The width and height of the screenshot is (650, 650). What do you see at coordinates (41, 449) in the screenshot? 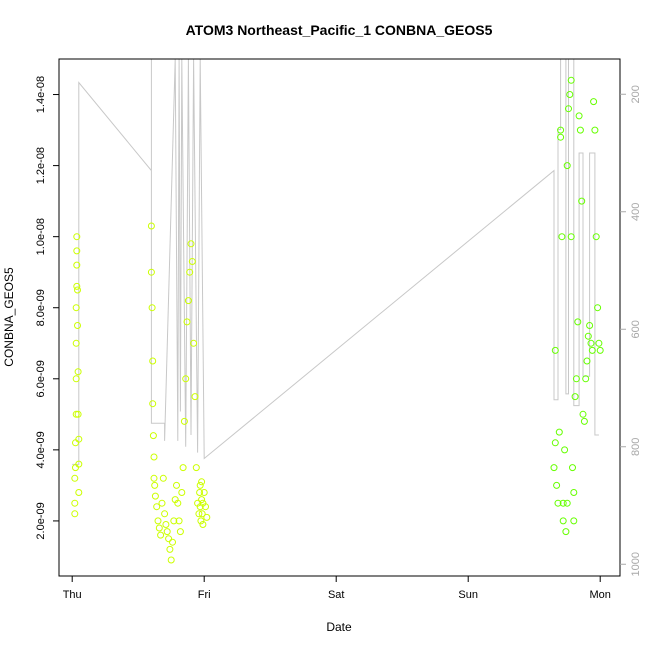
I see `y-tick-label: 4.0e-09` at bounding box center [41, 449].